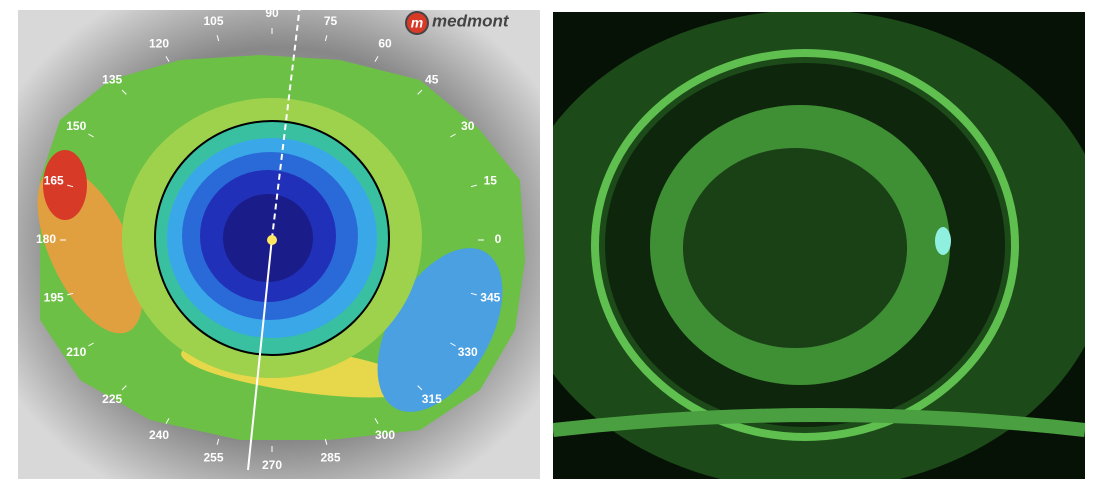  What do you see at coordinates (819, 422) in the screenshot?
I see `tear-meniscus` at bounding box center [819, 422].